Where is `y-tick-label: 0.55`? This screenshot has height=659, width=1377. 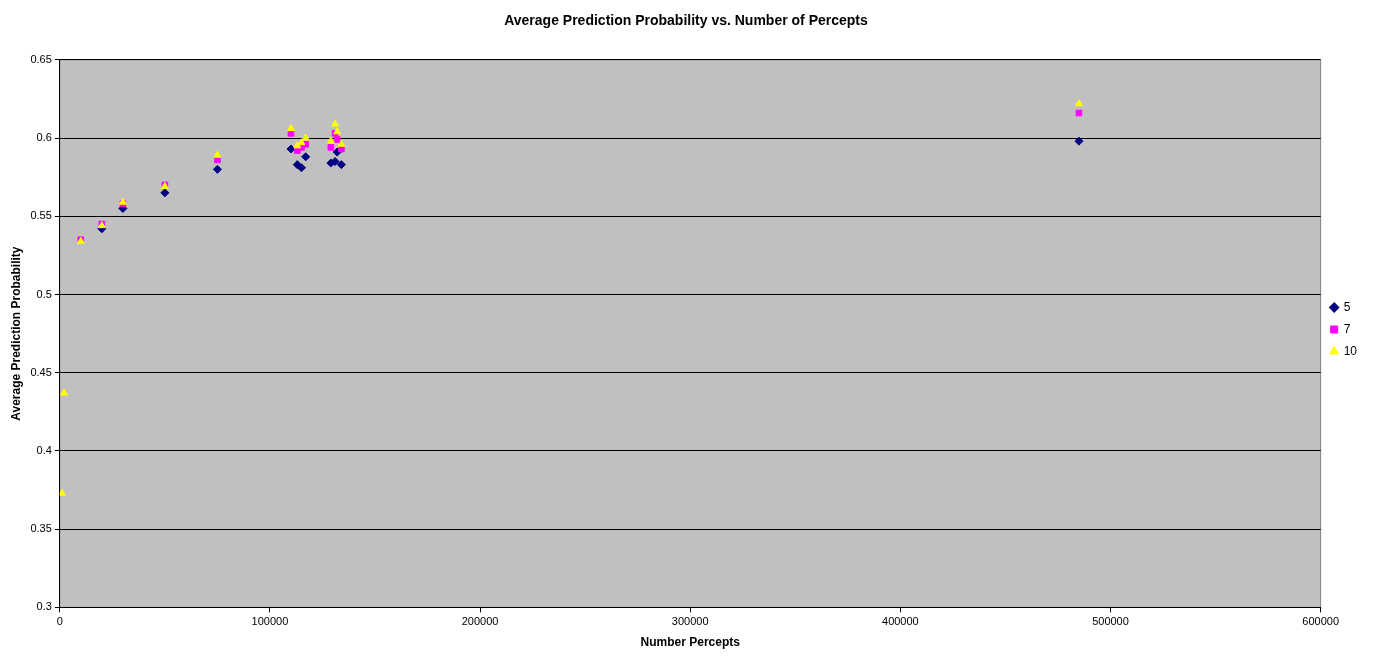
y-tick-label: 0.55 is located at coordinates (41, 215).